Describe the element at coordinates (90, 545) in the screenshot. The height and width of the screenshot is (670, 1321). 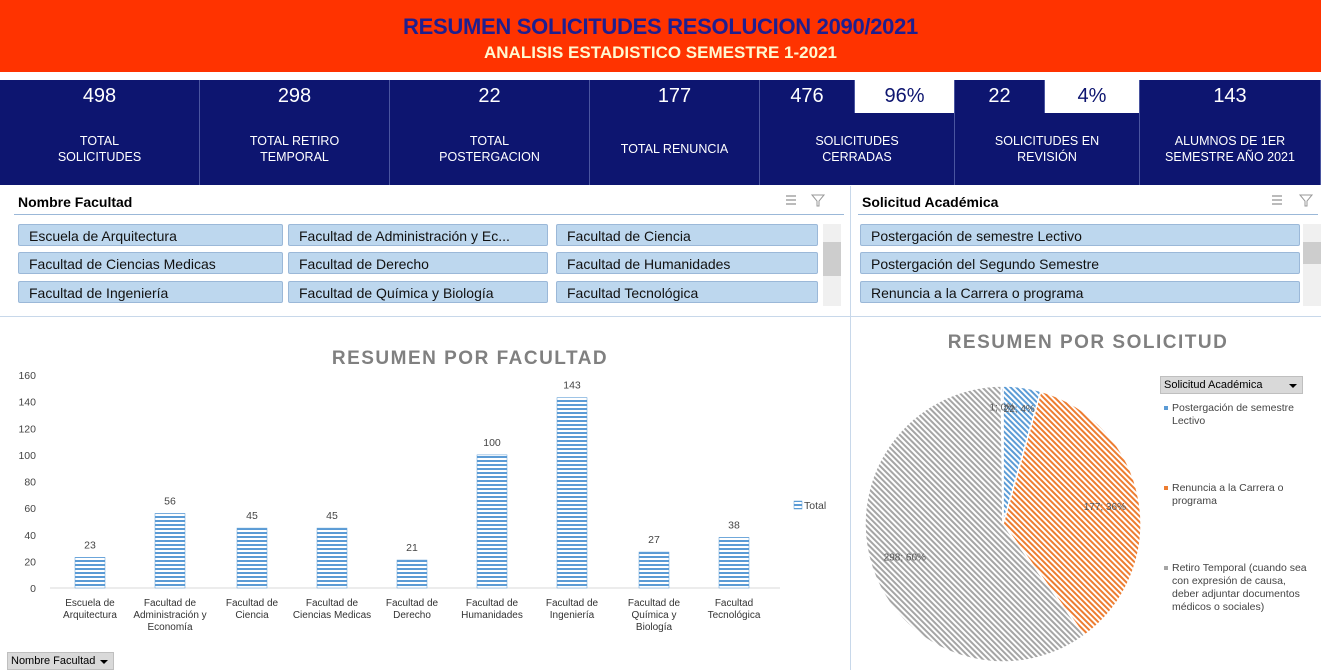
I see `data-label: 23` at that location.